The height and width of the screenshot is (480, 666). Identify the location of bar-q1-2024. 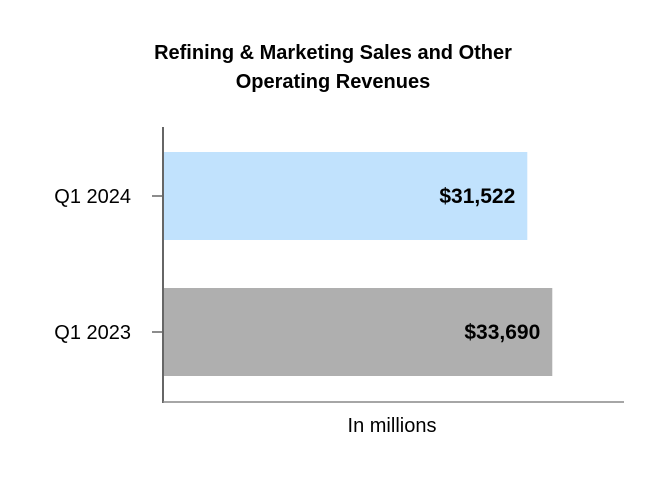
(346, 196).